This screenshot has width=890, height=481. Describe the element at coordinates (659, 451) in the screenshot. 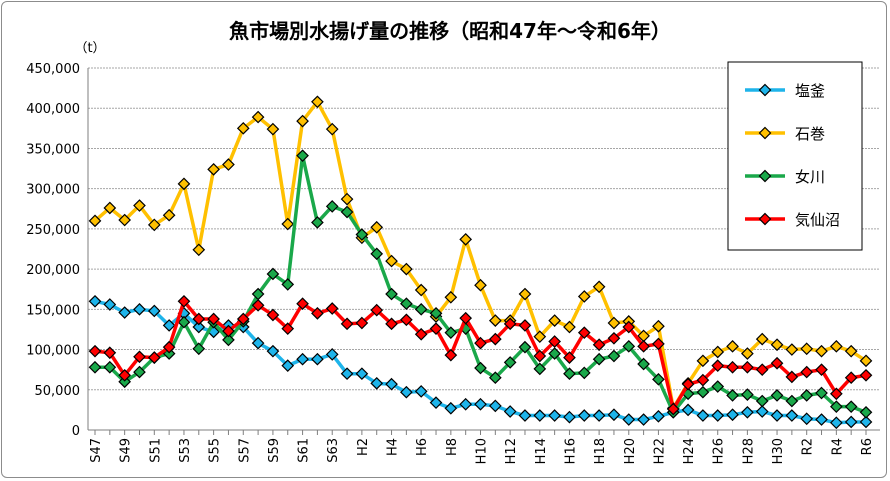

I see `x-tick-label: H22` at that location.